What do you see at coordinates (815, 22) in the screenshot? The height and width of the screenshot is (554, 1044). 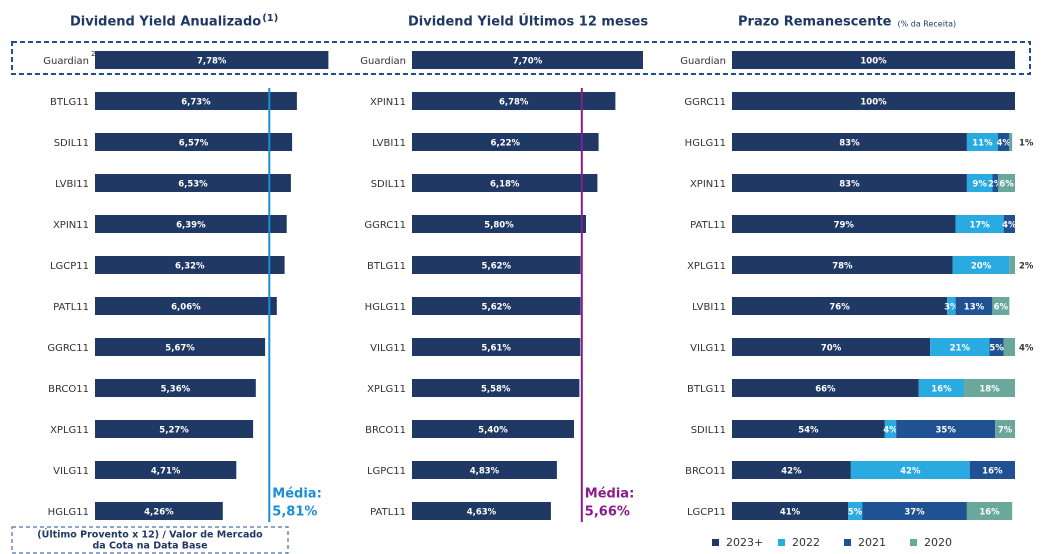 I see `chart-title: Prazo Remanescente` at bounding box center [815, 22].